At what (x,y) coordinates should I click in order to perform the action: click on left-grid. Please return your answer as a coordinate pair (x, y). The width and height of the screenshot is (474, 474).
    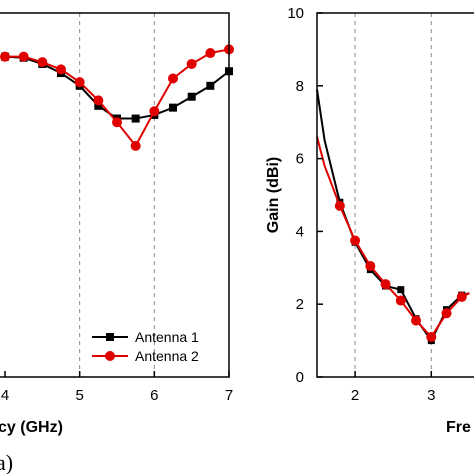
    Looking at the image, I should click on (117, 195).